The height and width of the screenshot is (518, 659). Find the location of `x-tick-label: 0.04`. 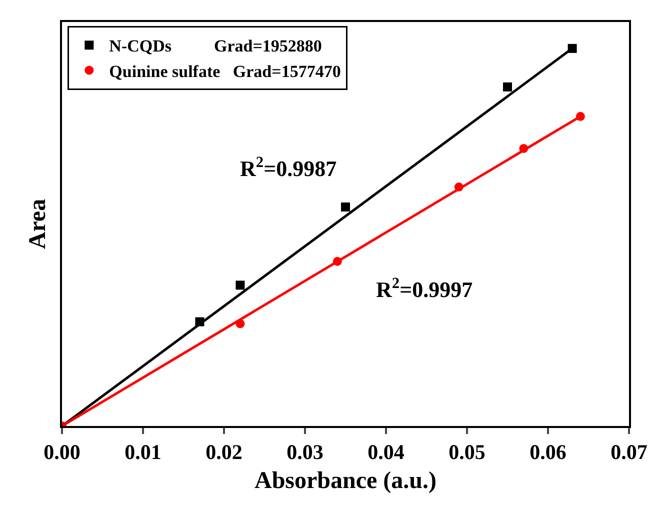

x-tick-label: 0.04 is located at coordinates (386, 452).